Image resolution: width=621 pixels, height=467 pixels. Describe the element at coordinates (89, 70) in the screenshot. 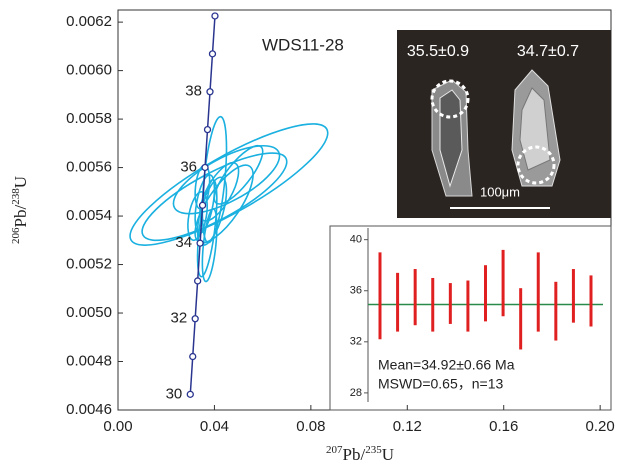

I see `y-tick-label: 0.0060` at that location.